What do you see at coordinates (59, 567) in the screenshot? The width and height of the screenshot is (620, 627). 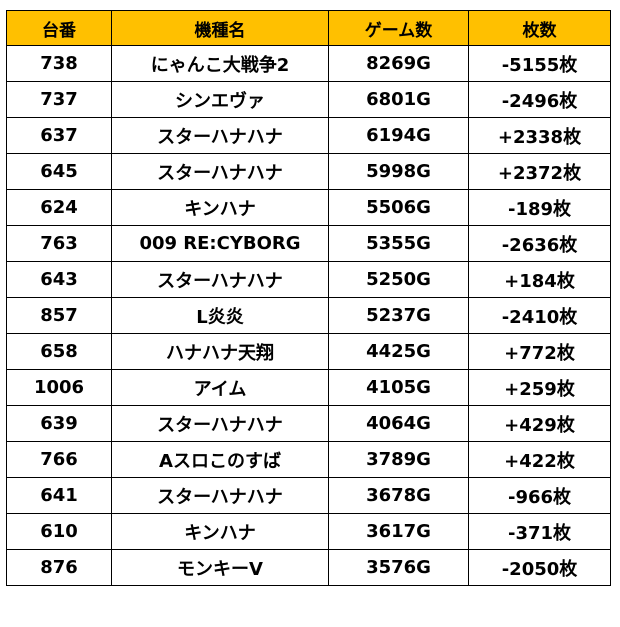 I see `unit-number-cell: 876` at bounding box center [59, 567].